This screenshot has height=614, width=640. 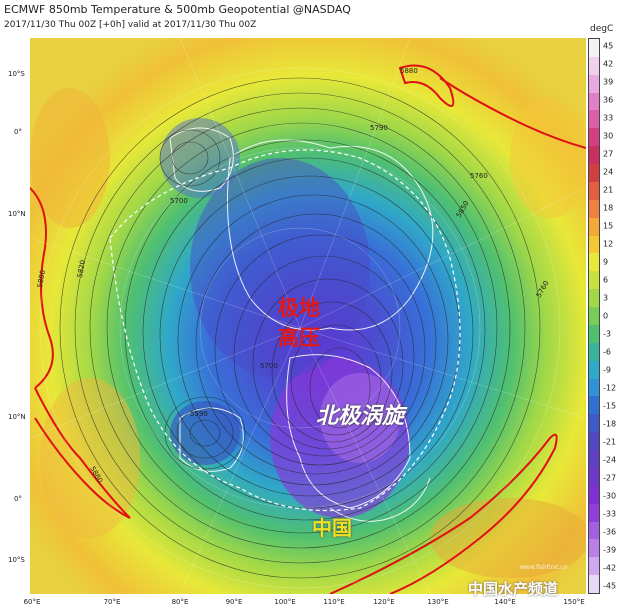 I want to click on colorbar-tick-label: -9, so click(x=607, y=370).